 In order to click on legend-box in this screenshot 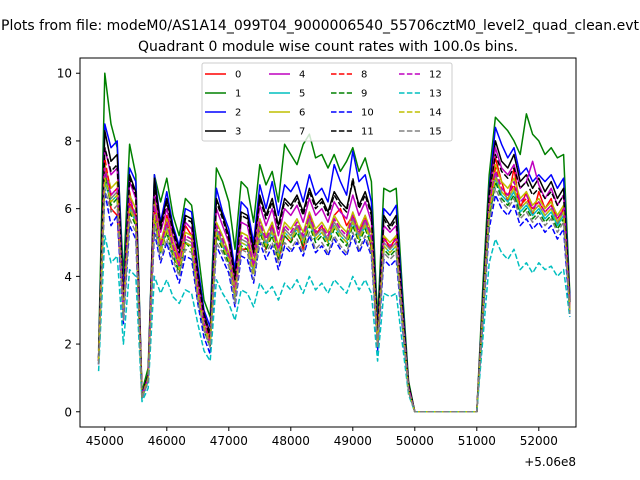, I will do `click(327, 102)`.